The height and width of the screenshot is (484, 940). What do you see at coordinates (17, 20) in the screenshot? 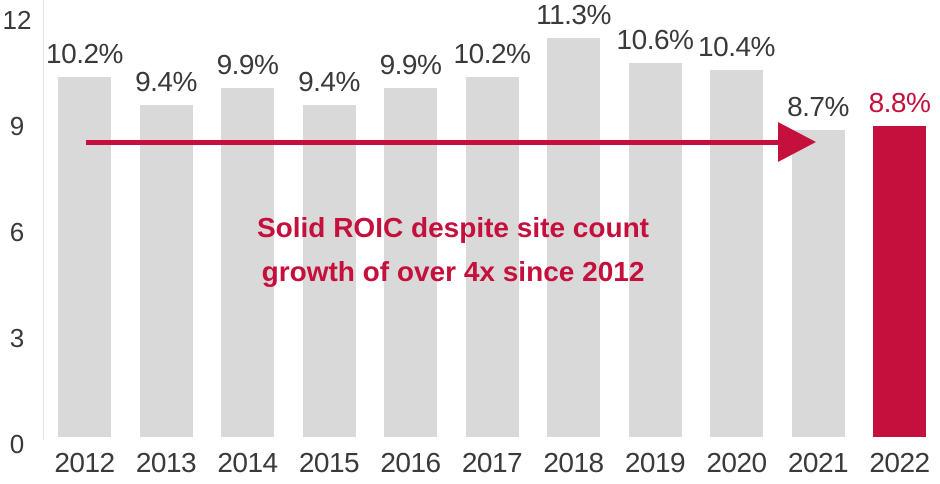
I see `y-tick-label: 12` at bounding box center [17, 20].